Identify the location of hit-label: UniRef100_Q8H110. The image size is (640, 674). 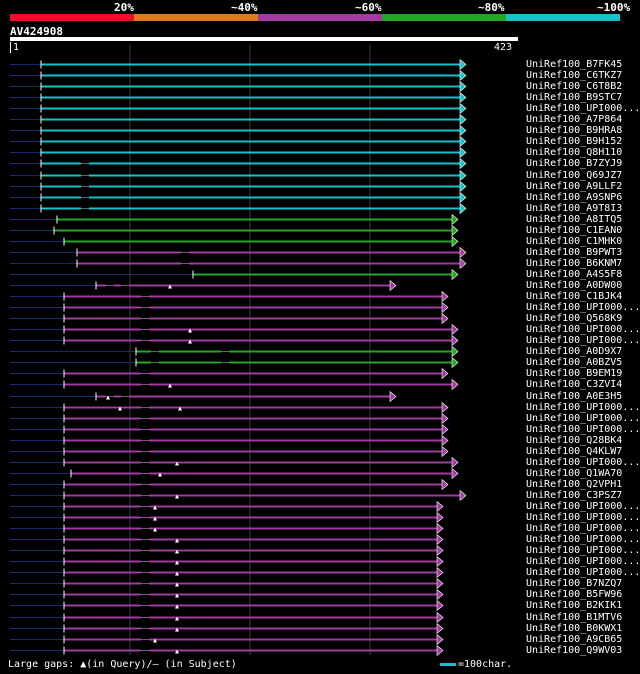
(574, 152).